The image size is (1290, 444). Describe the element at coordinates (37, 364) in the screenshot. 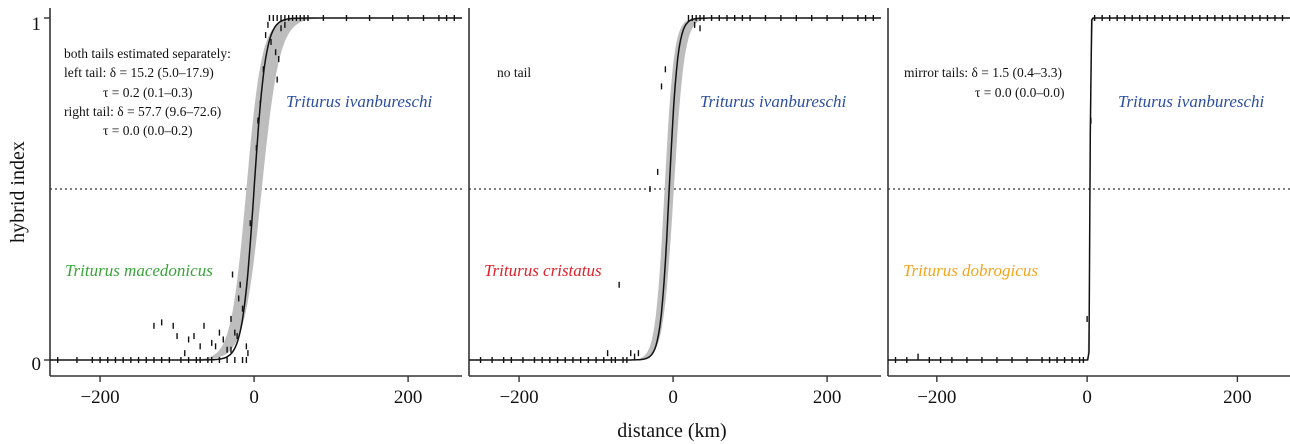

I see `y-tick-label-bottom: 0` at that location.